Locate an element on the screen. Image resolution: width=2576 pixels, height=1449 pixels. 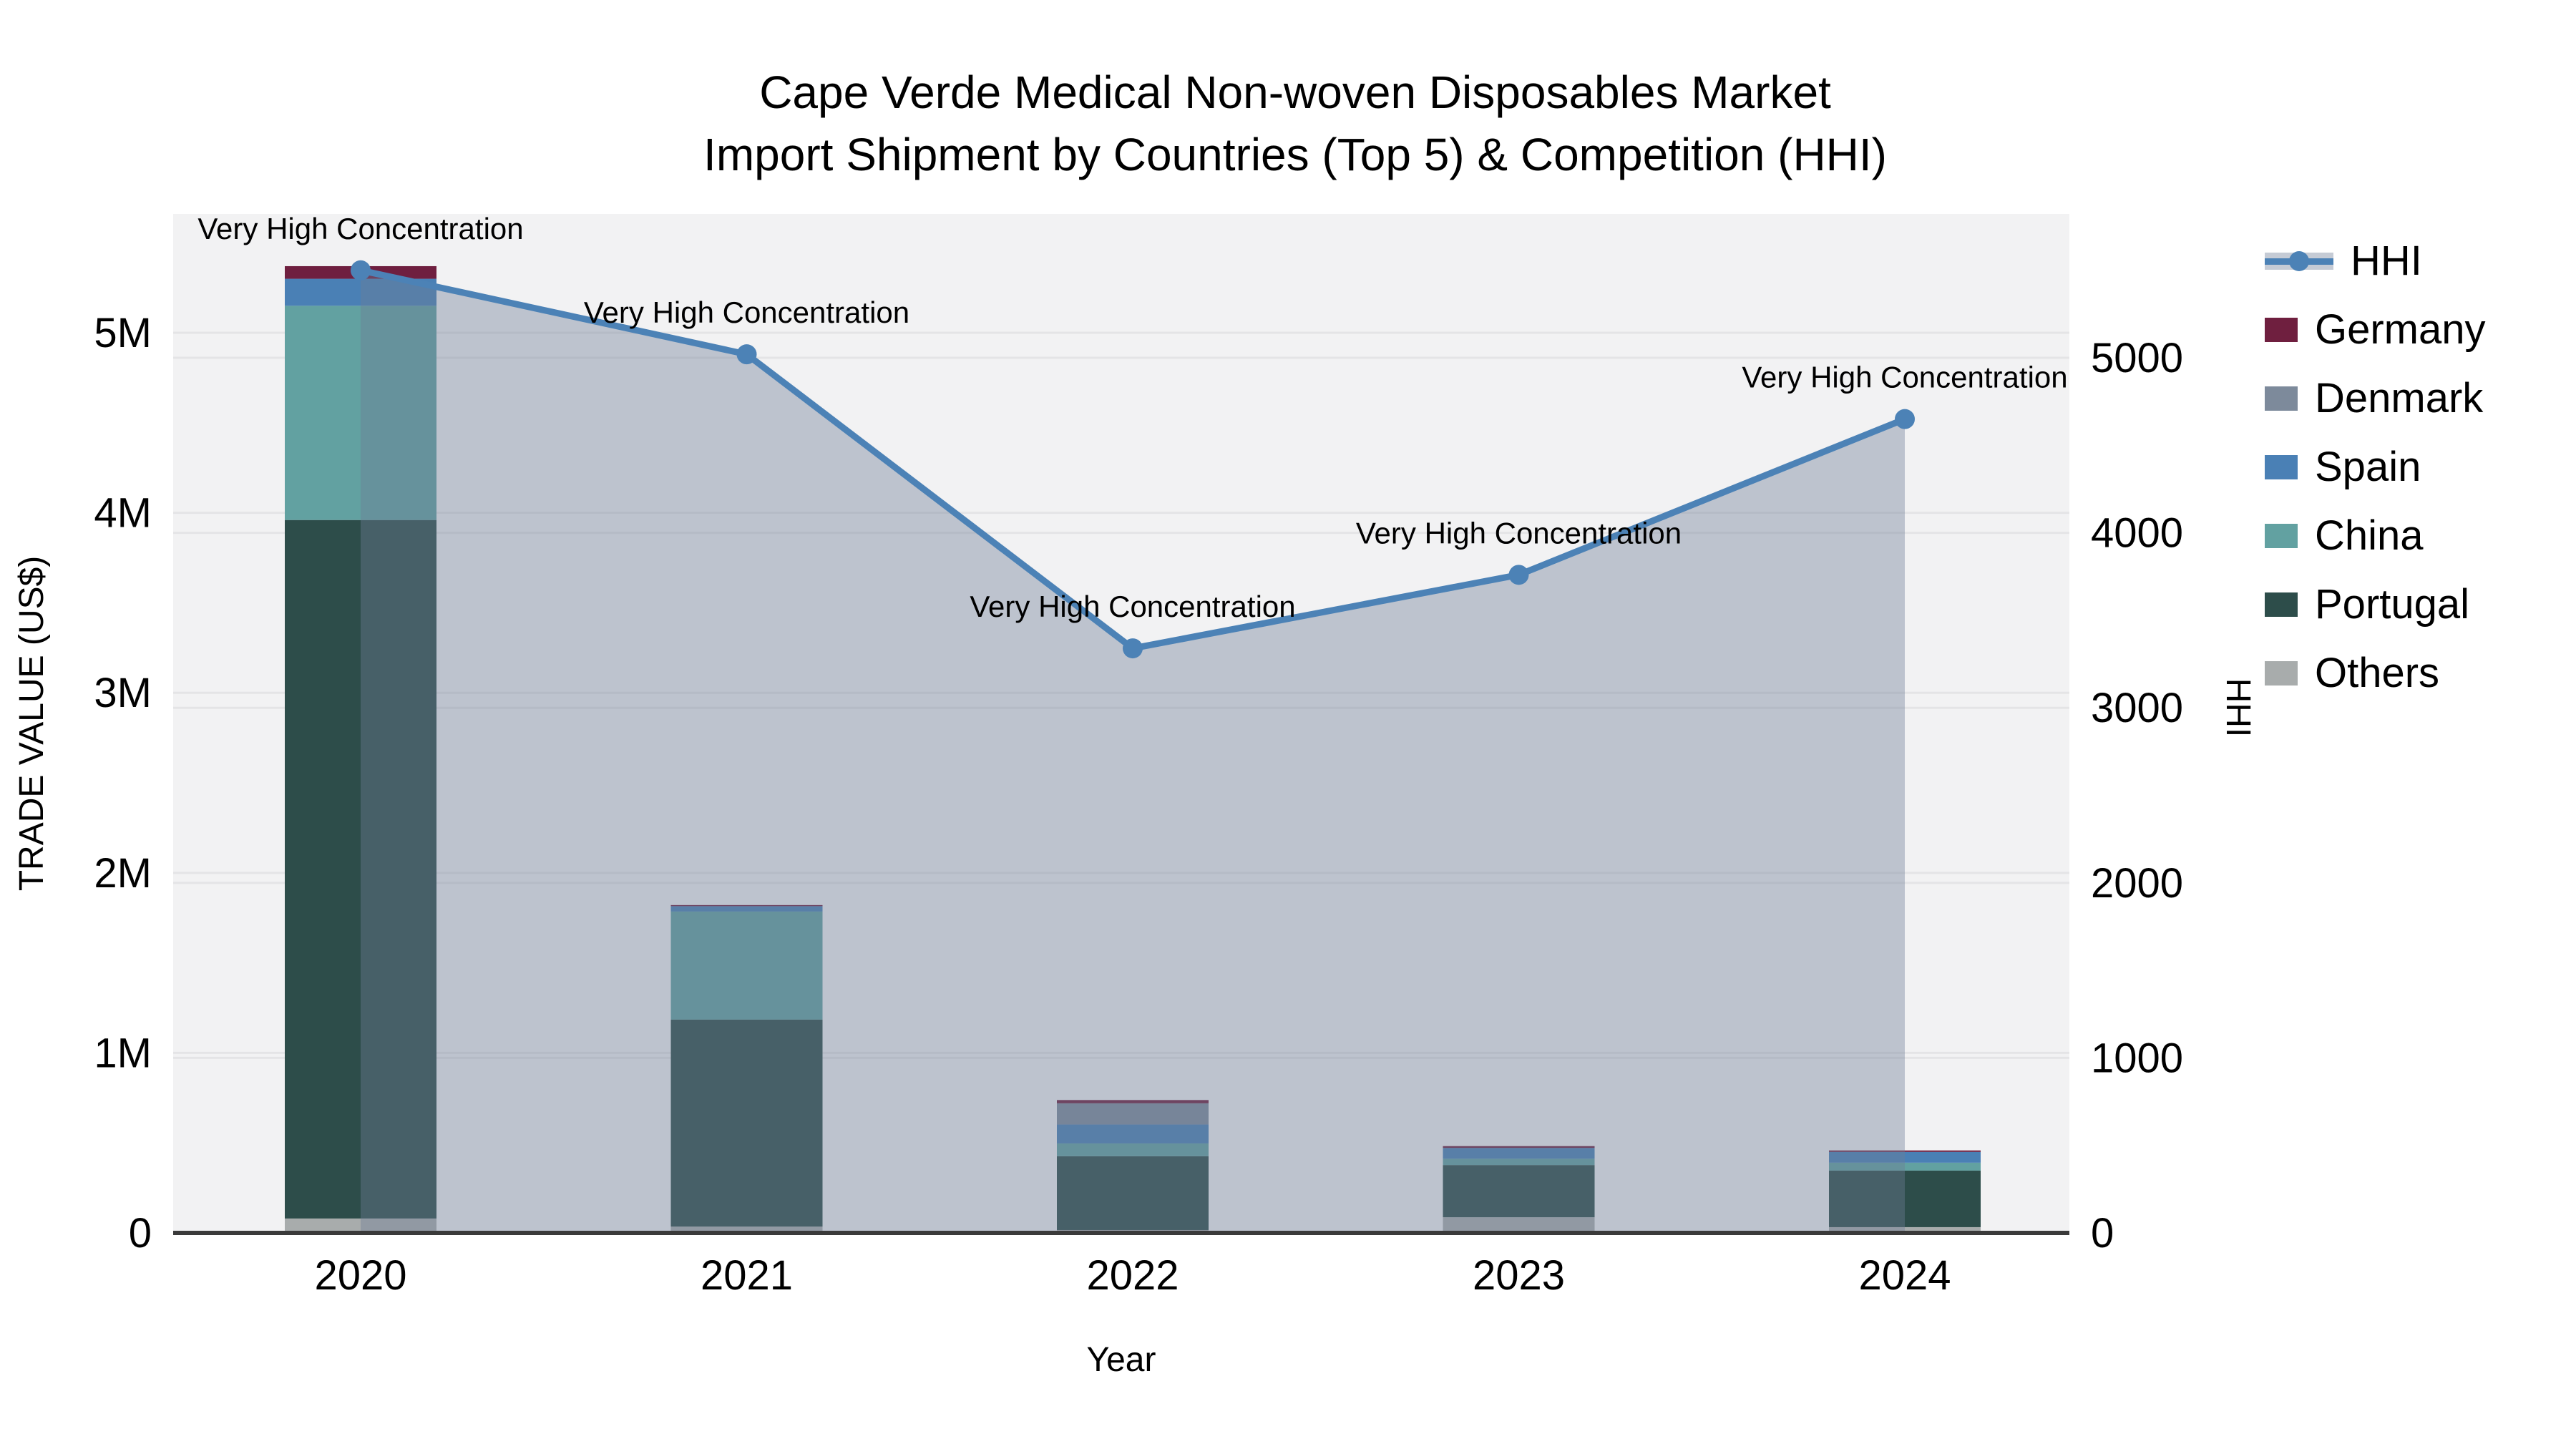
y-left-tick-5M: 5M is located at coordinates (123, 333).